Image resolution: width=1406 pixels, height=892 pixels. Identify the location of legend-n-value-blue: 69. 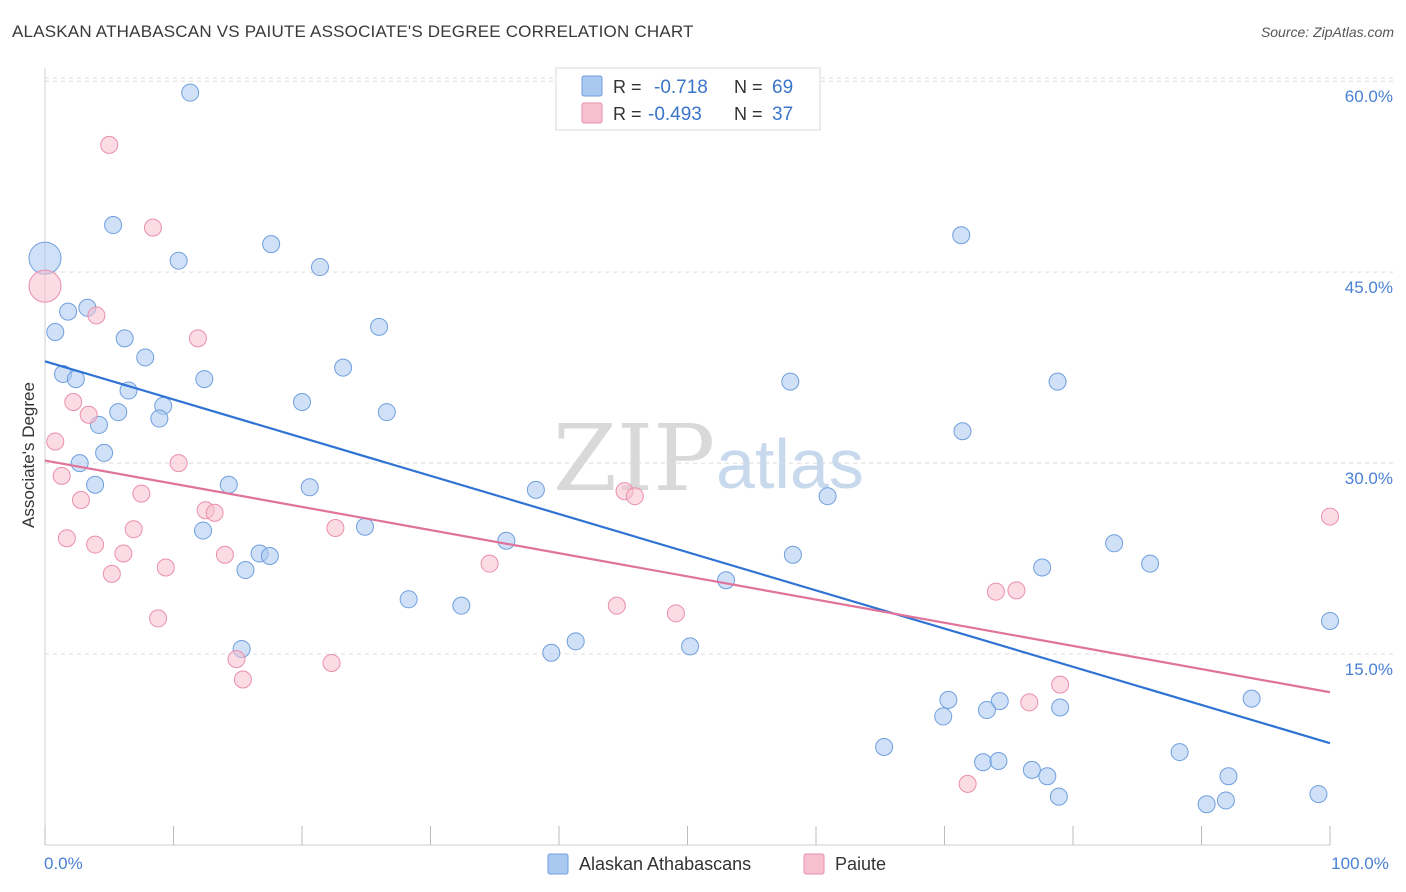
(782, 87).